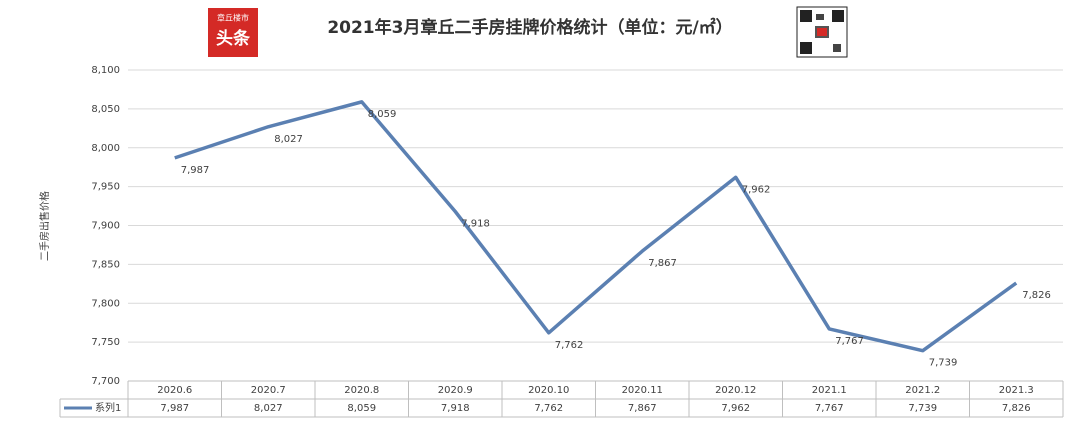 This screenshot has width=1080, height=433. I want to click on x-tick-label: 2020.12, so click(735, 390).